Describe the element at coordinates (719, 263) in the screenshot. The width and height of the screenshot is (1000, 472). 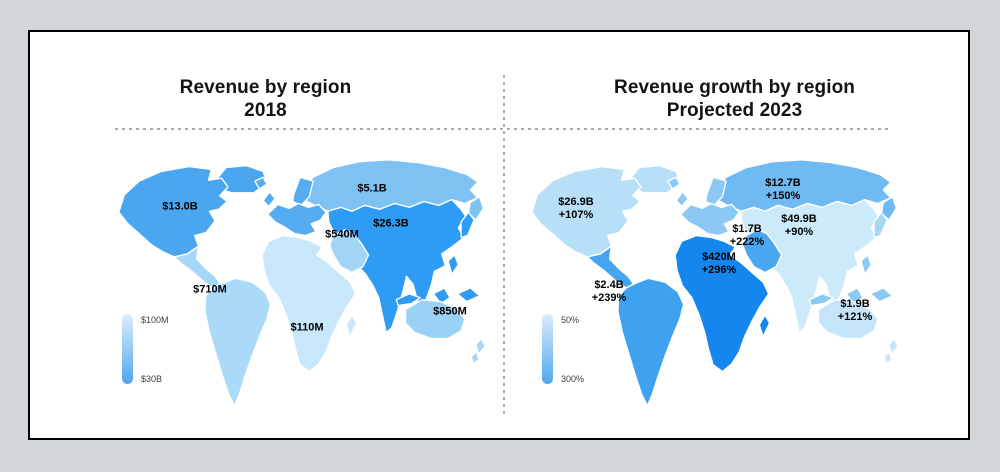
I see `map-label-africa: $420M +296%` at that location.